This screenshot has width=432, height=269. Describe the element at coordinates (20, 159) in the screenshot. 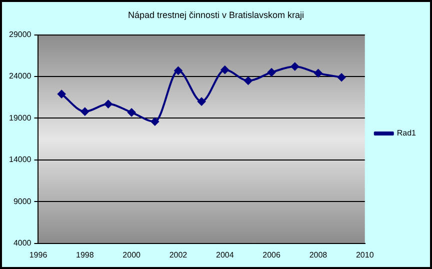

I see `y-tick-label: 14000` at that location.